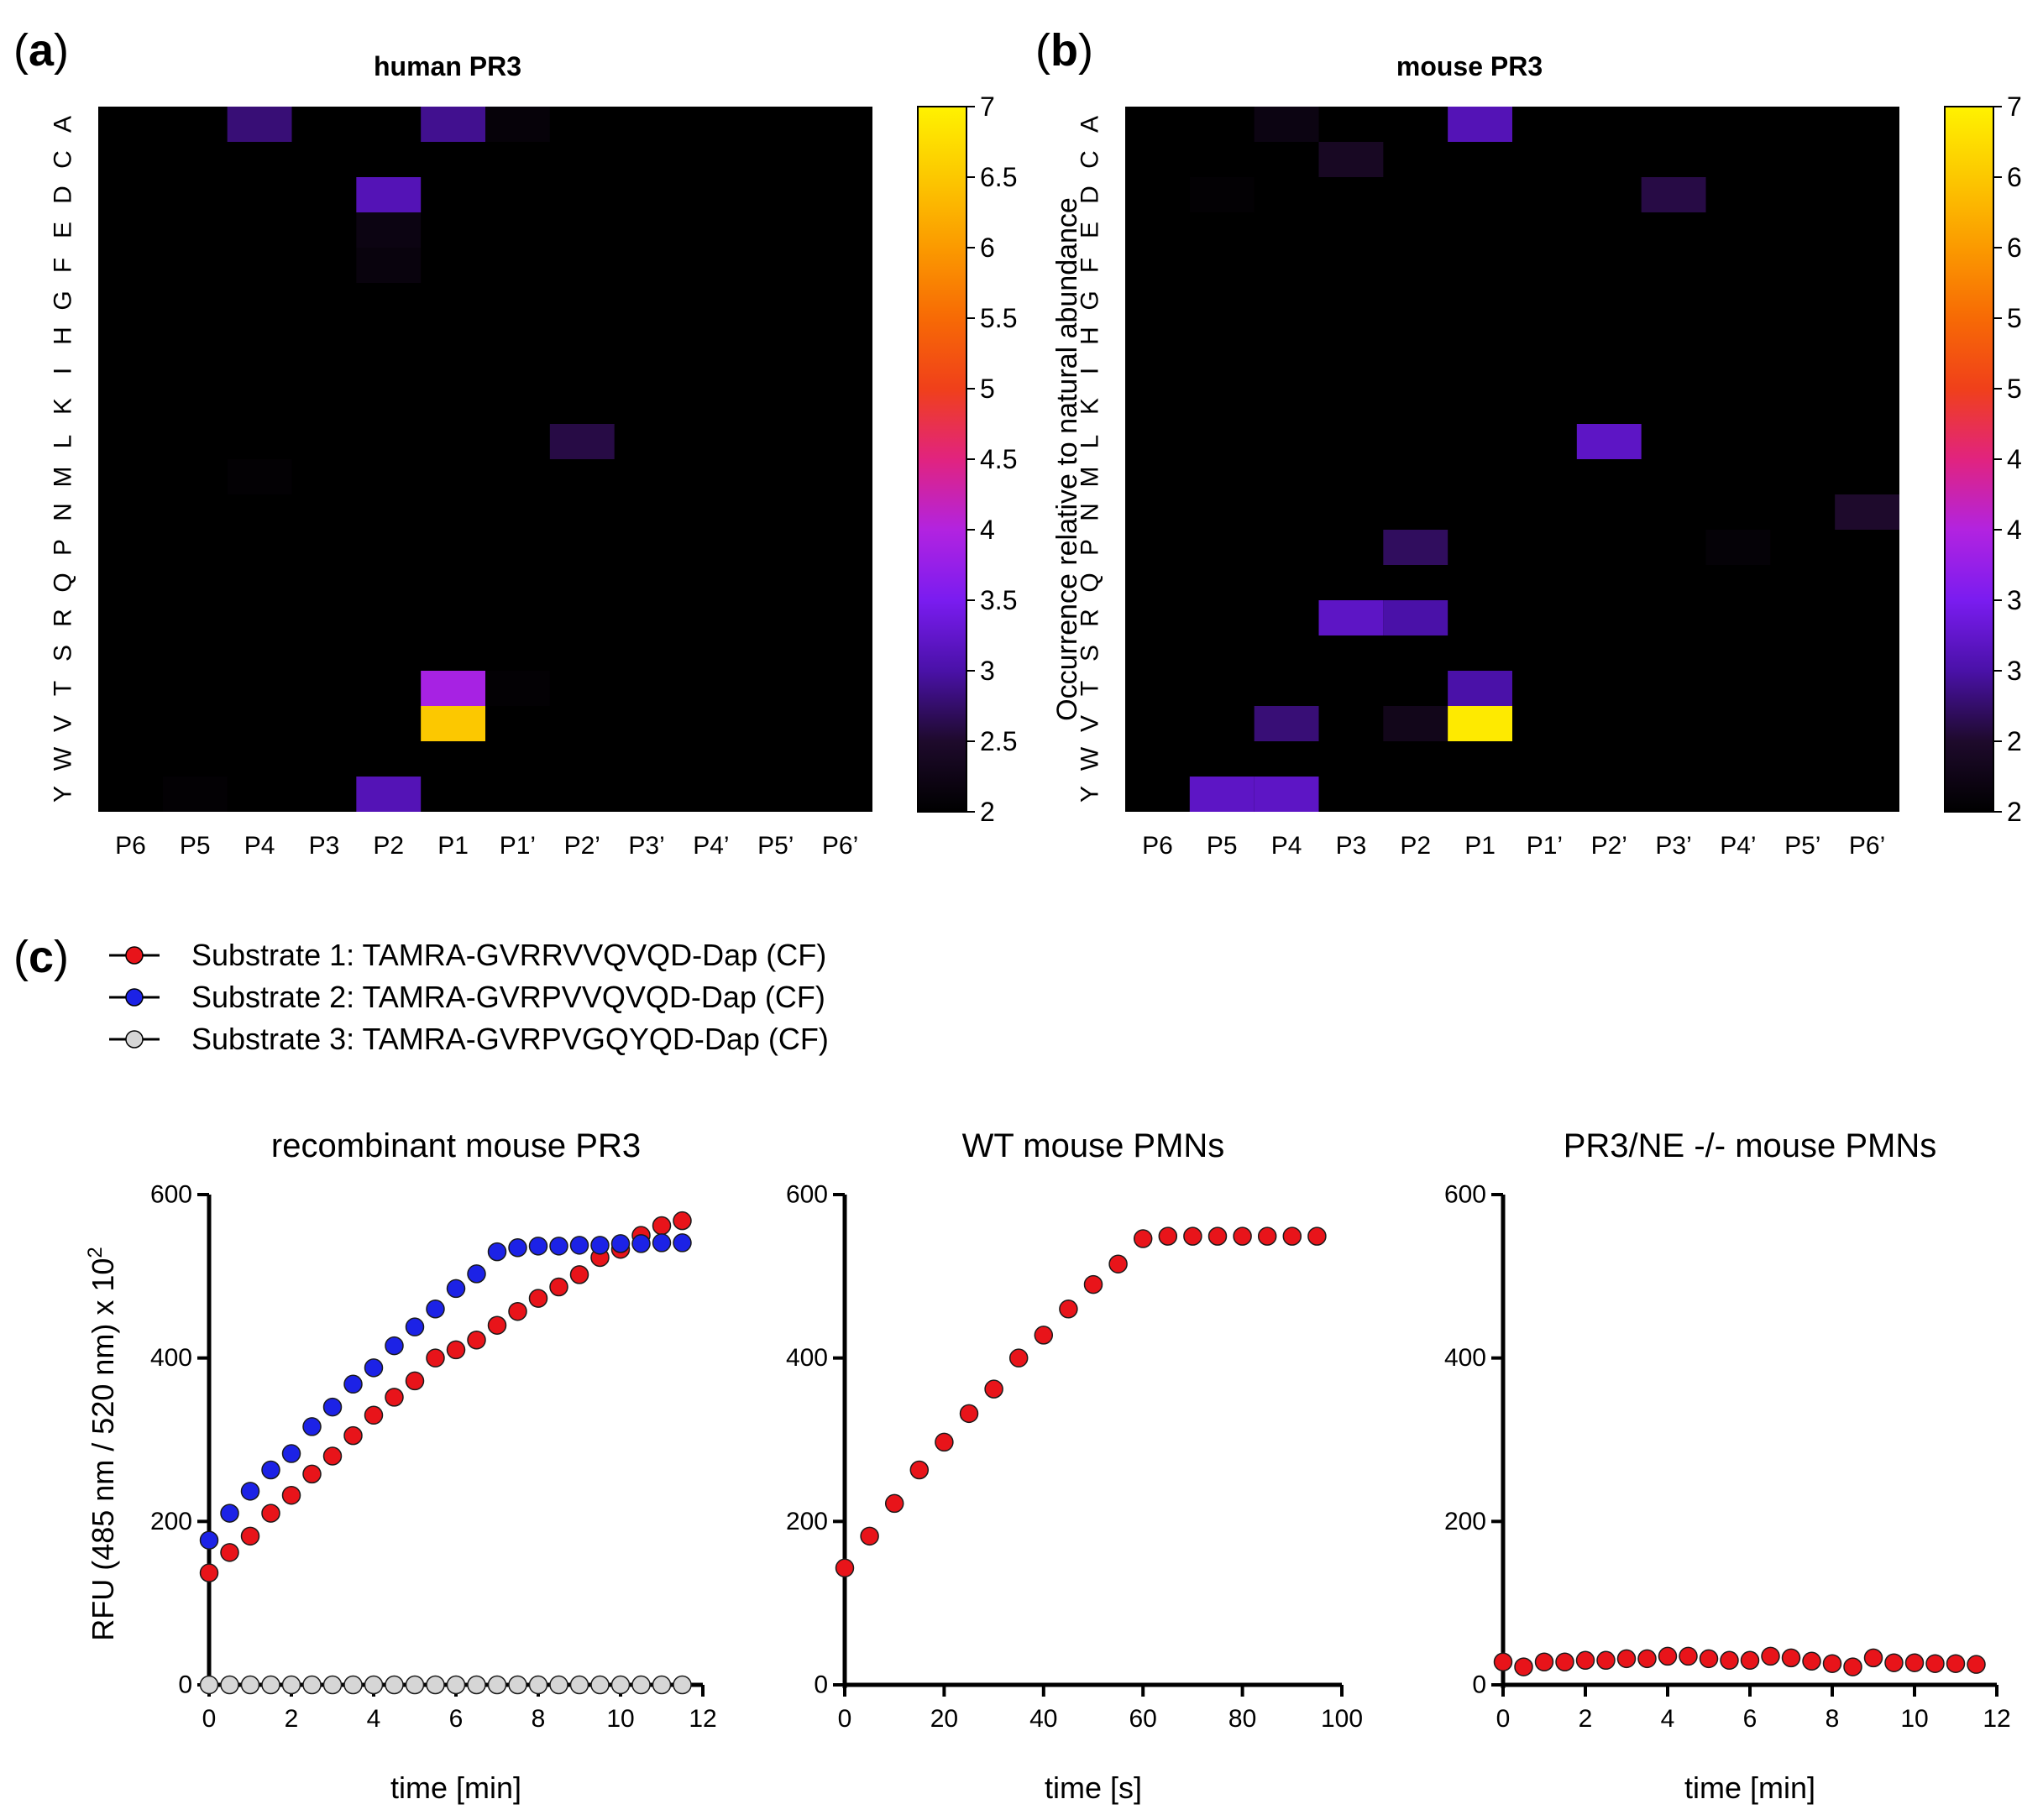 The image size is (2022, 1820). What do you see at coordinates (944, 1719) in the screenshot?
I see `x-tick-label: 20` at bounding box center [944, 1719].